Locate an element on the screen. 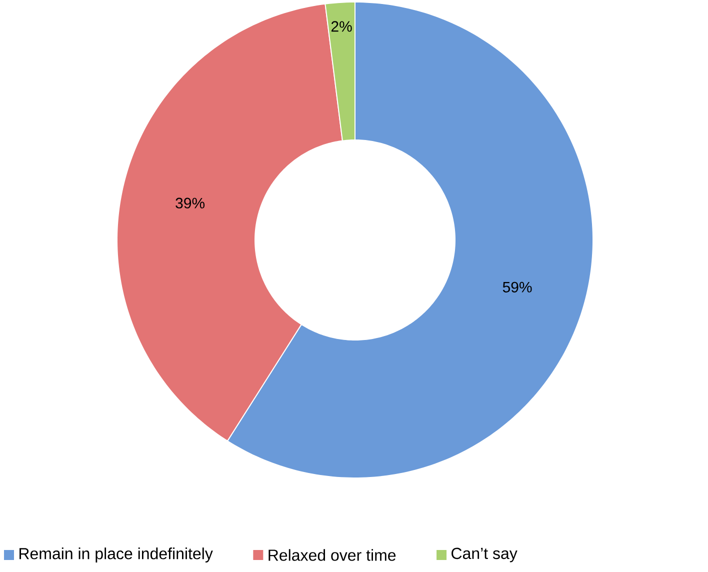 Image resolution: width=708 pixels, height=572 pixels. legend-label: Relaxed over time is located at coordinates (332, 555).